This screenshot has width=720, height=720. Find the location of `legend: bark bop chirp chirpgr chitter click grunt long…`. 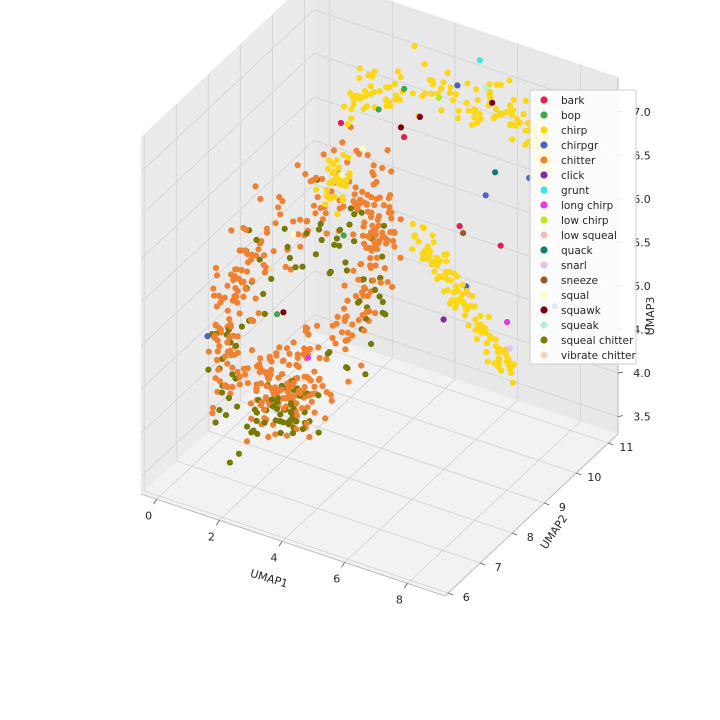

legend: bark bop chirp chirpgr chitter click grunt long… is located at coordinates (583, 227).